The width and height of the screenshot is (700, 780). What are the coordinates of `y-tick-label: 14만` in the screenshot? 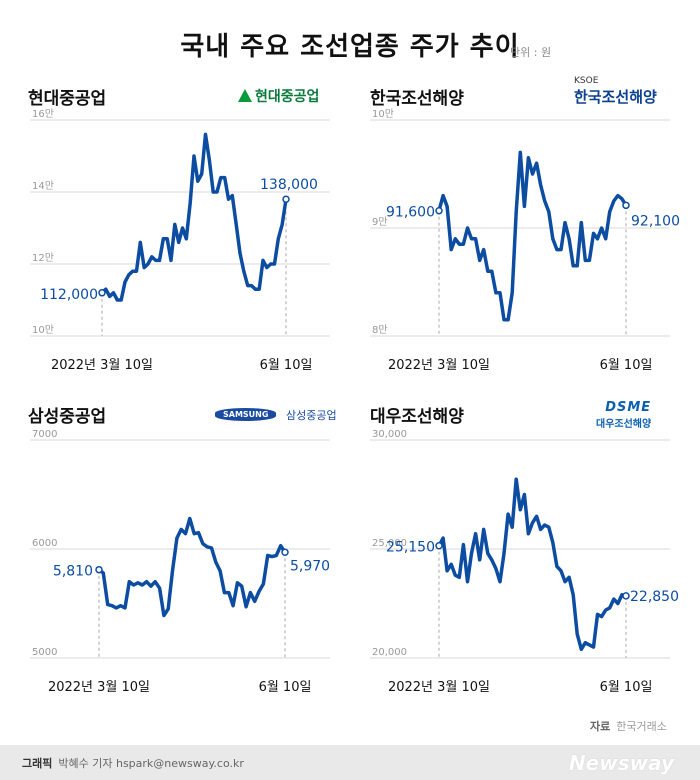 It's located at (43, 186).